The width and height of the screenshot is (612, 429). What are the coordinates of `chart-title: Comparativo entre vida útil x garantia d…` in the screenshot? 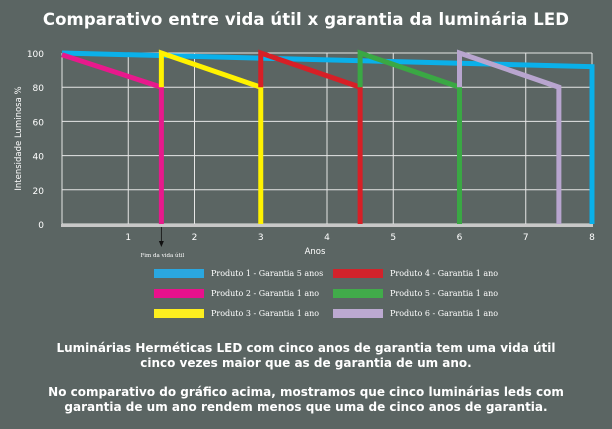 It's located at (306, 19).